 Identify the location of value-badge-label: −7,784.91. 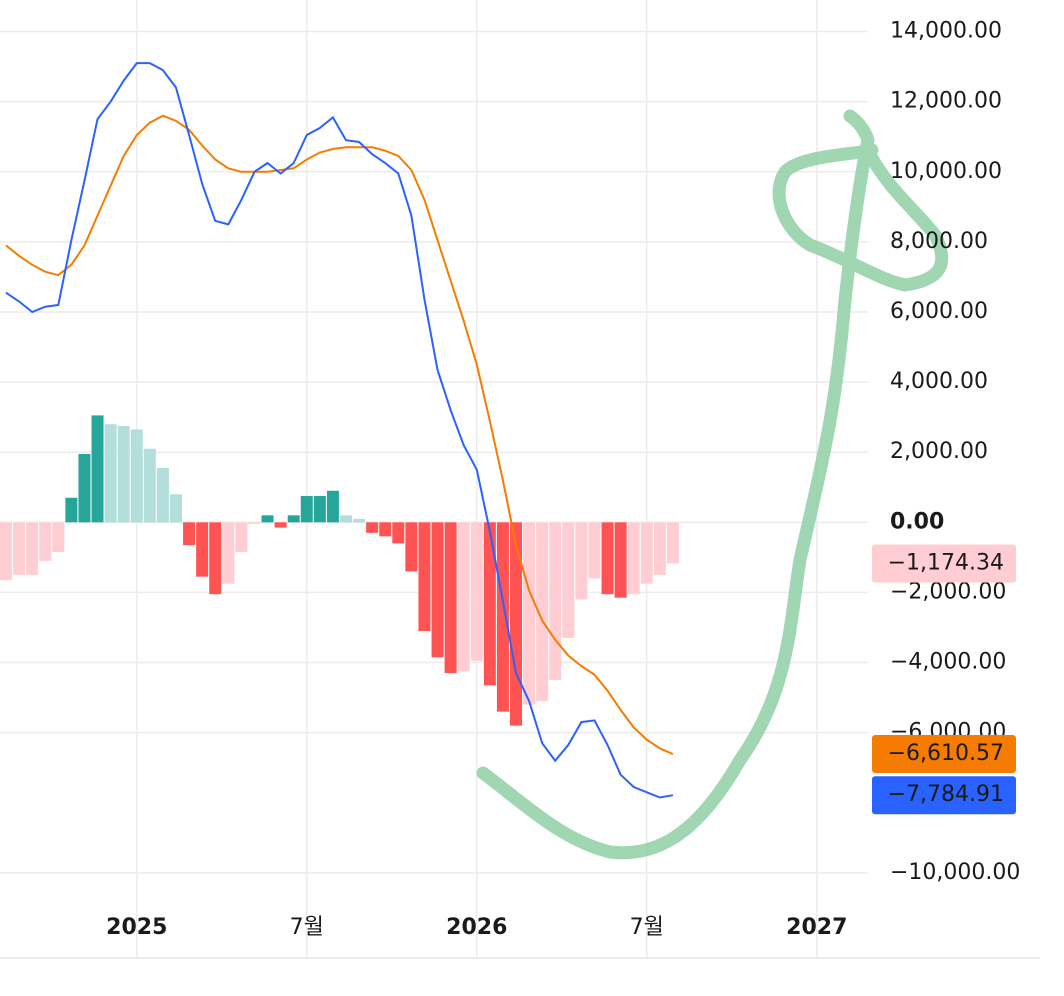
(946, 794).